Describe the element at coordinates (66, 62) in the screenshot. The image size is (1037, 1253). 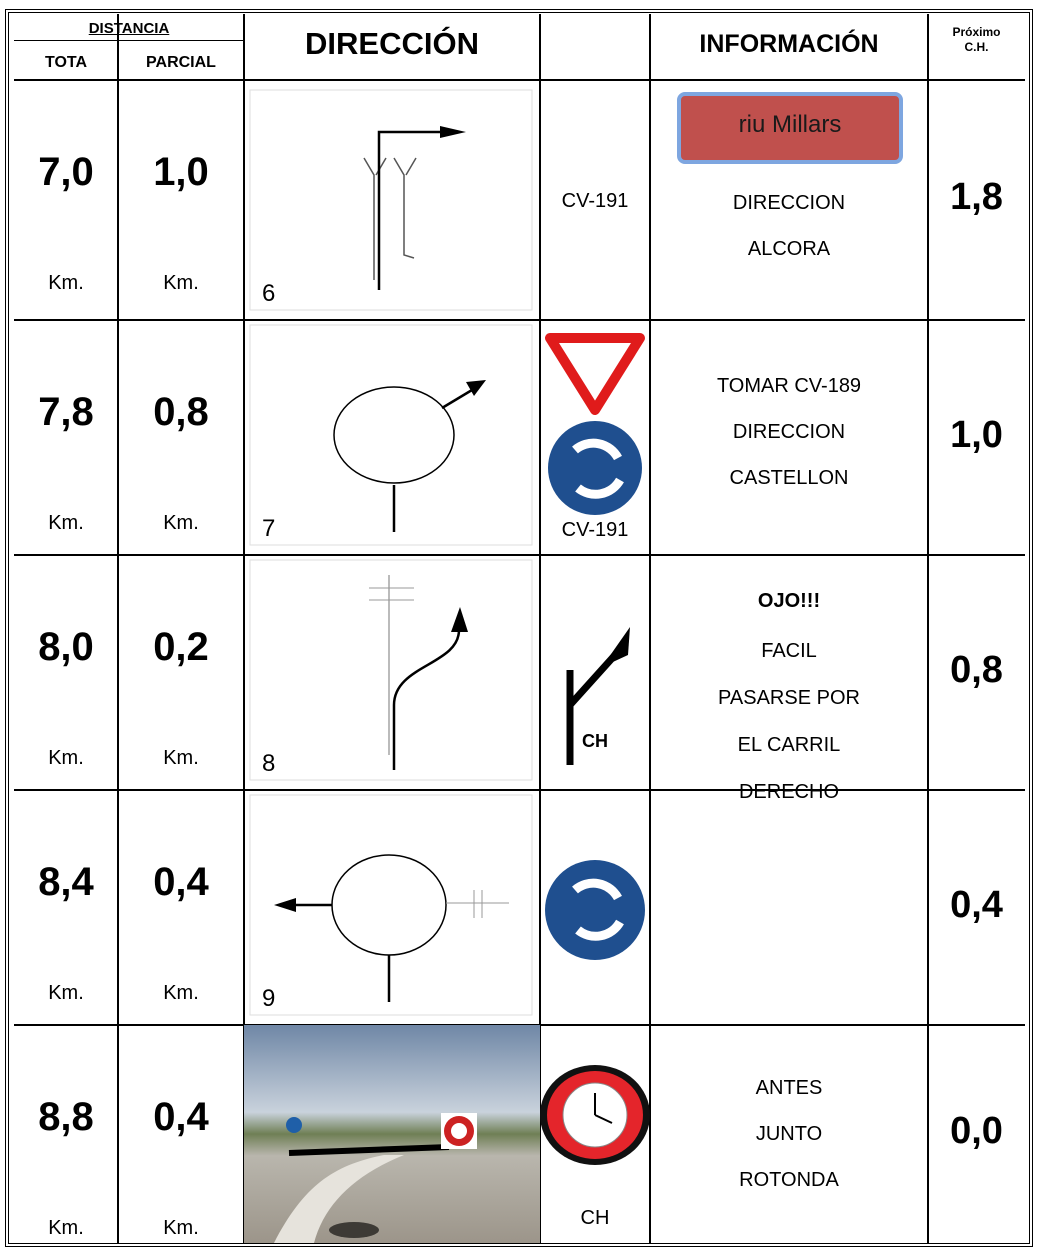
I see `header-total: TOTA` at that location.